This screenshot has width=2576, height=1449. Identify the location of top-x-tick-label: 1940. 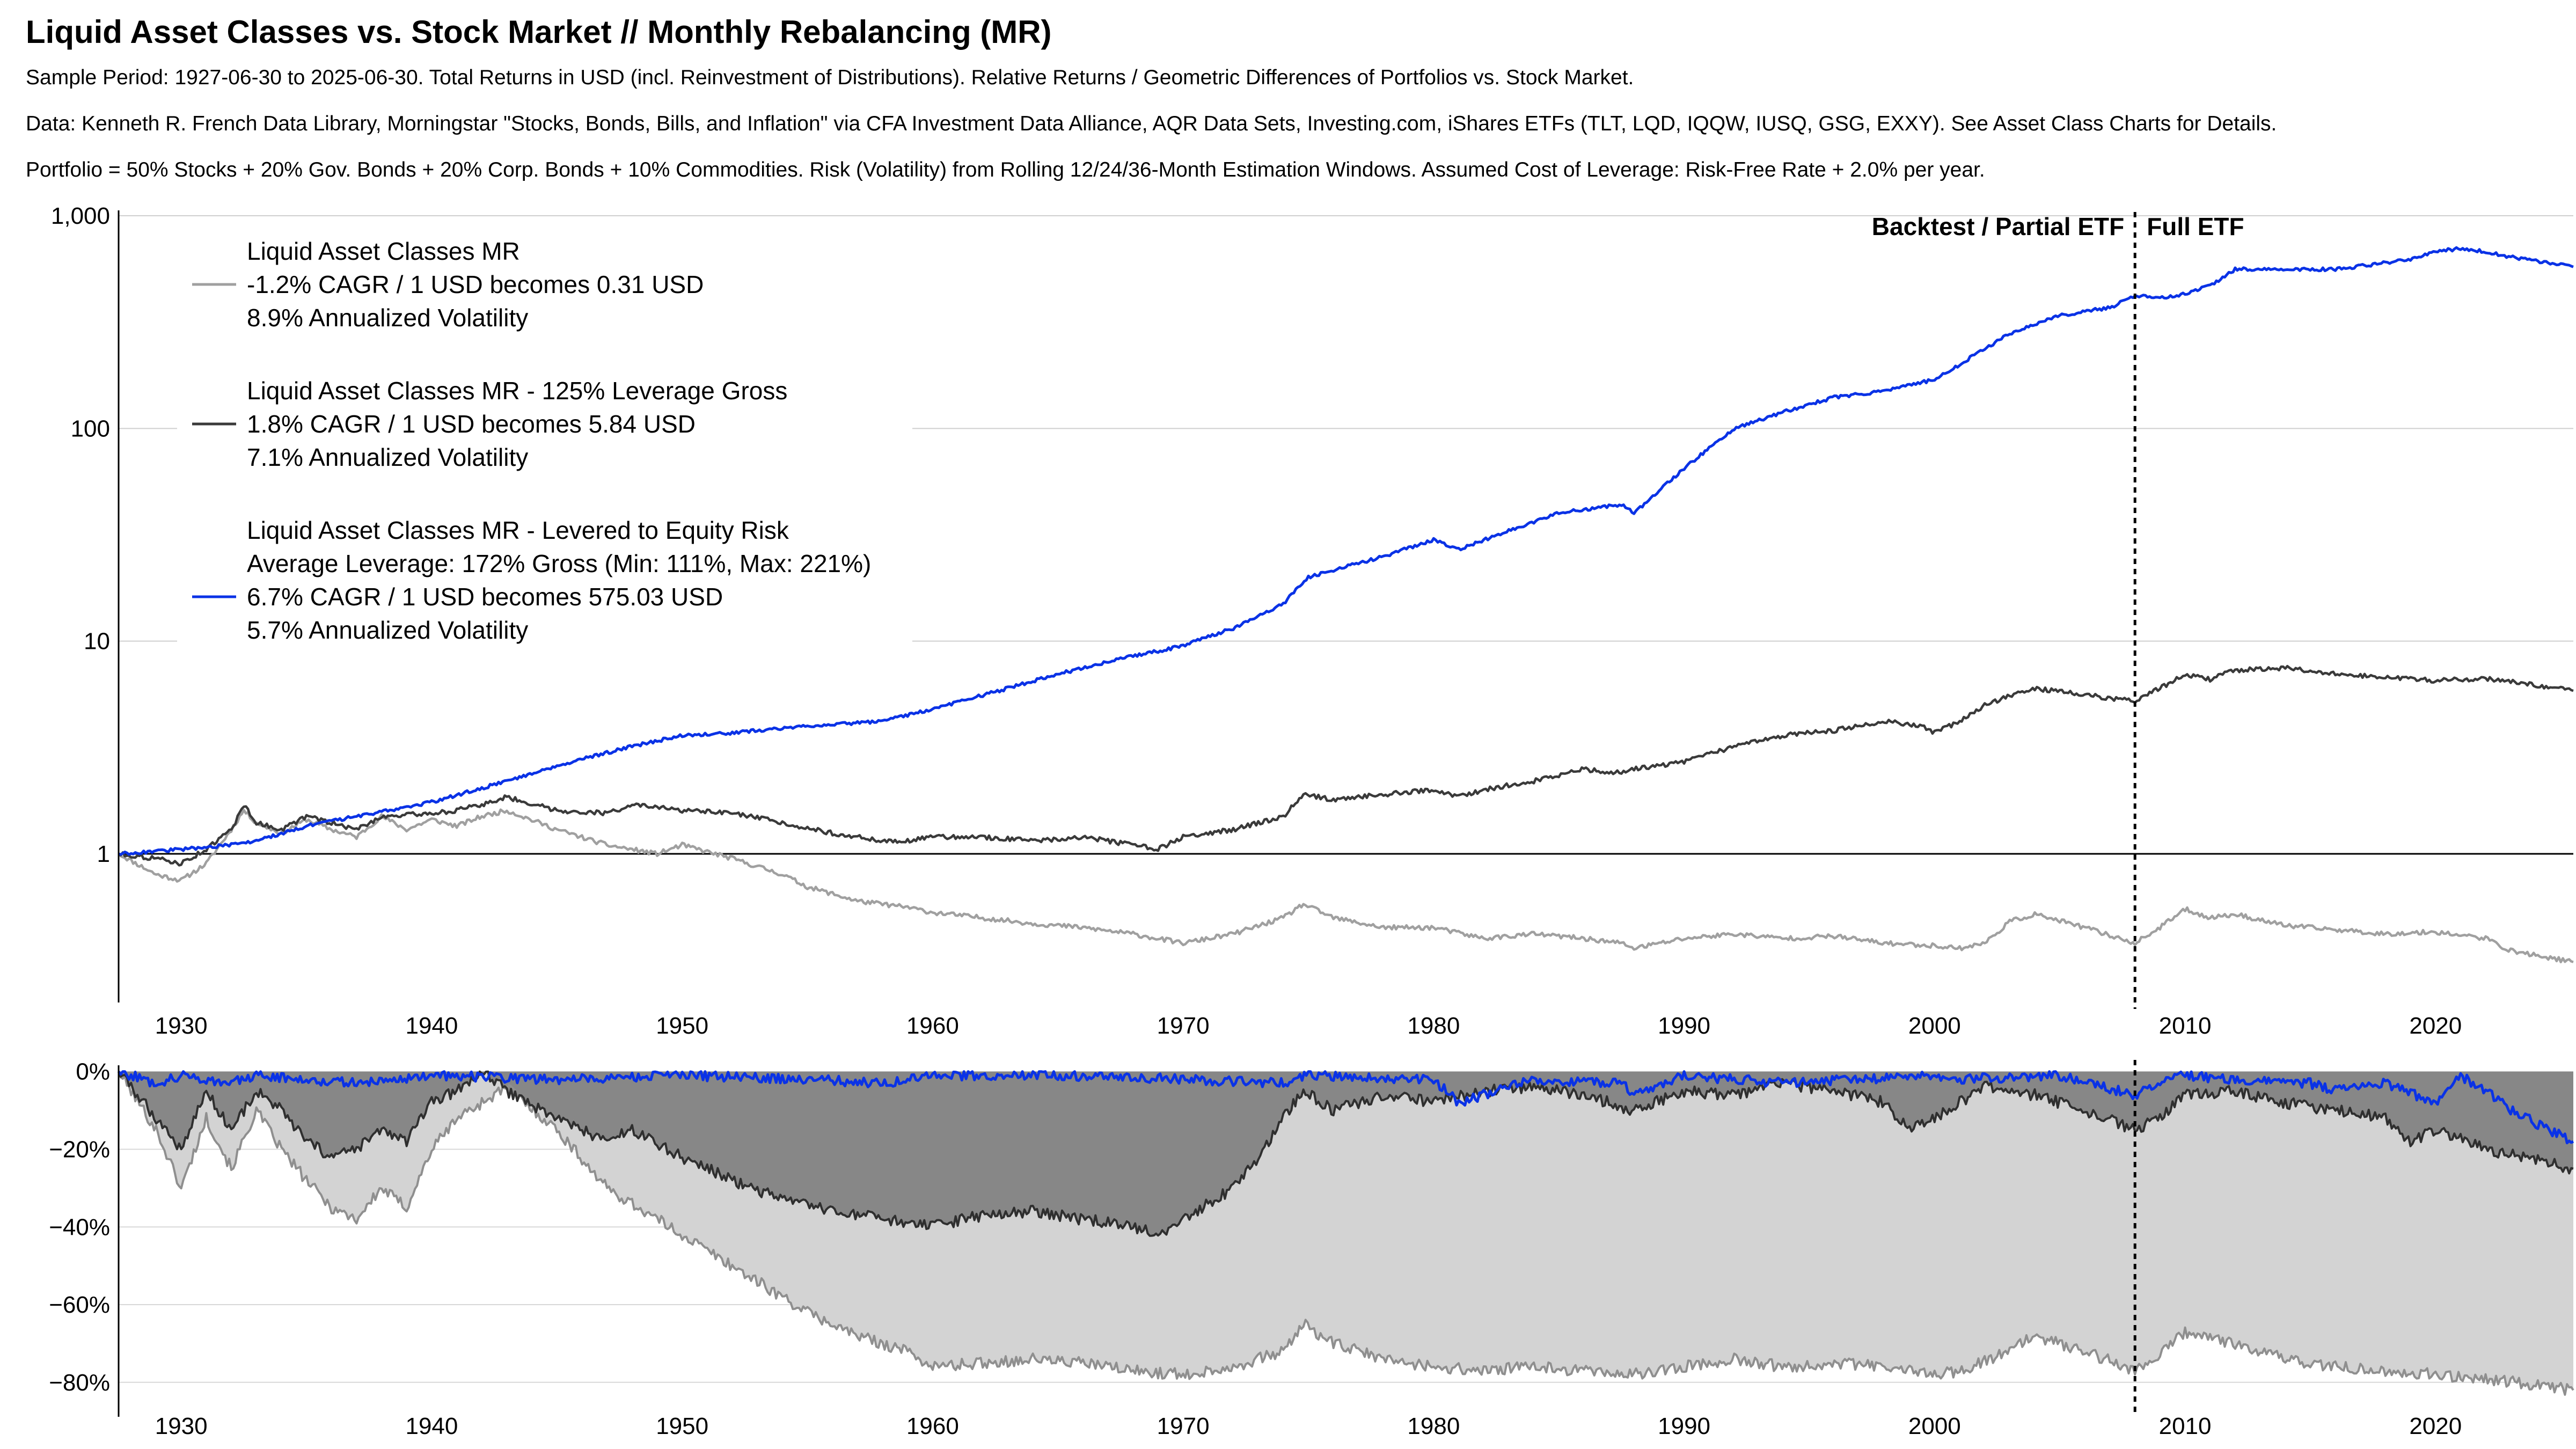
(431, 1026).